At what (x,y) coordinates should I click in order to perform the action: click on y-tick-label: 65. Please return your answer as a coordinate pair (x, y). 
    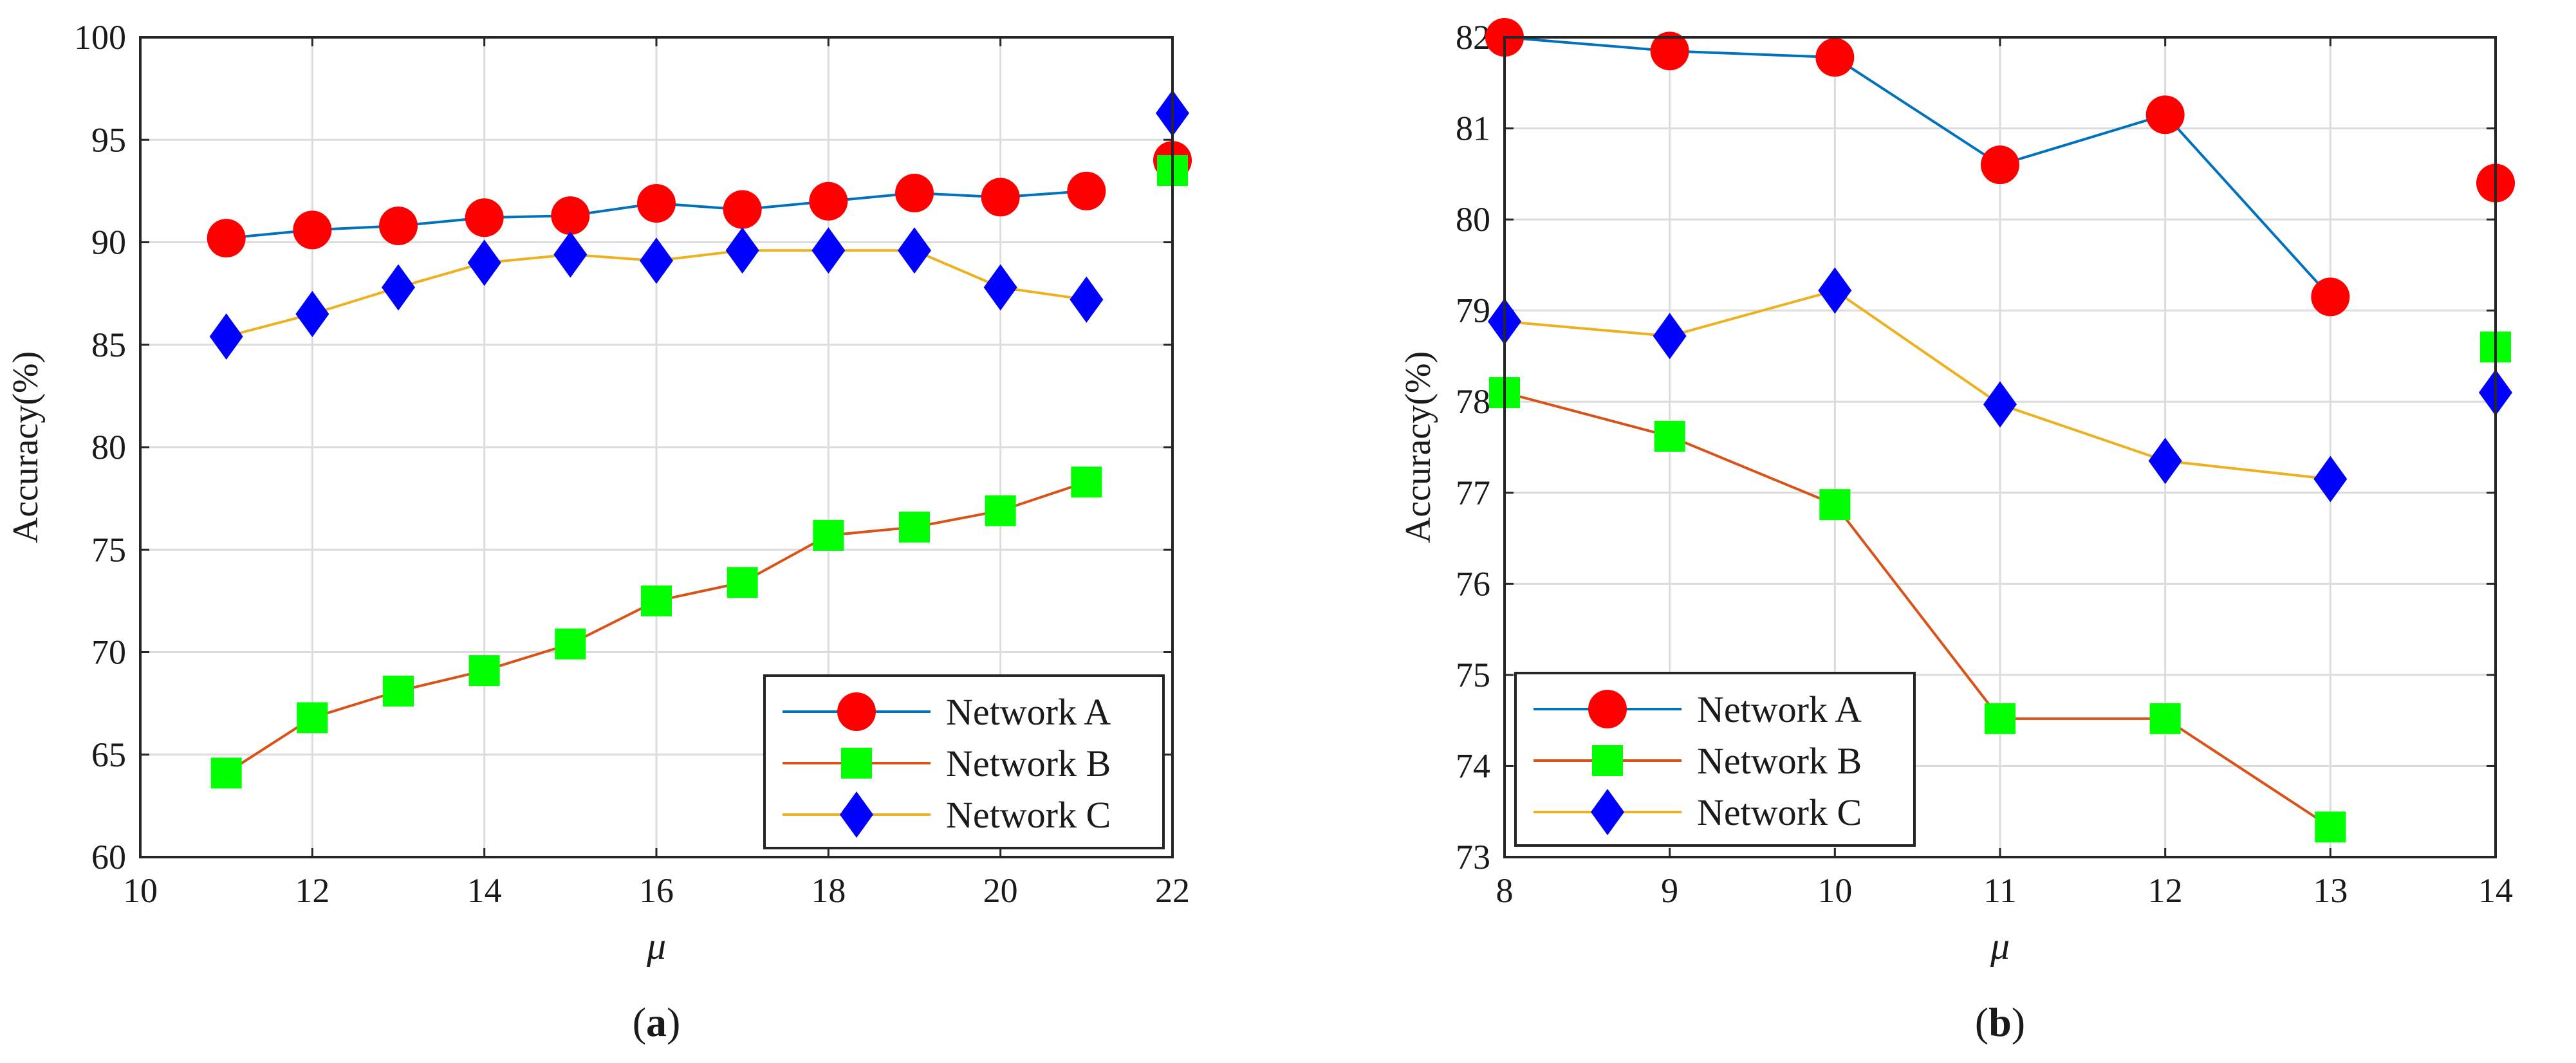
    Looking at the image, I should click on (108, 754).